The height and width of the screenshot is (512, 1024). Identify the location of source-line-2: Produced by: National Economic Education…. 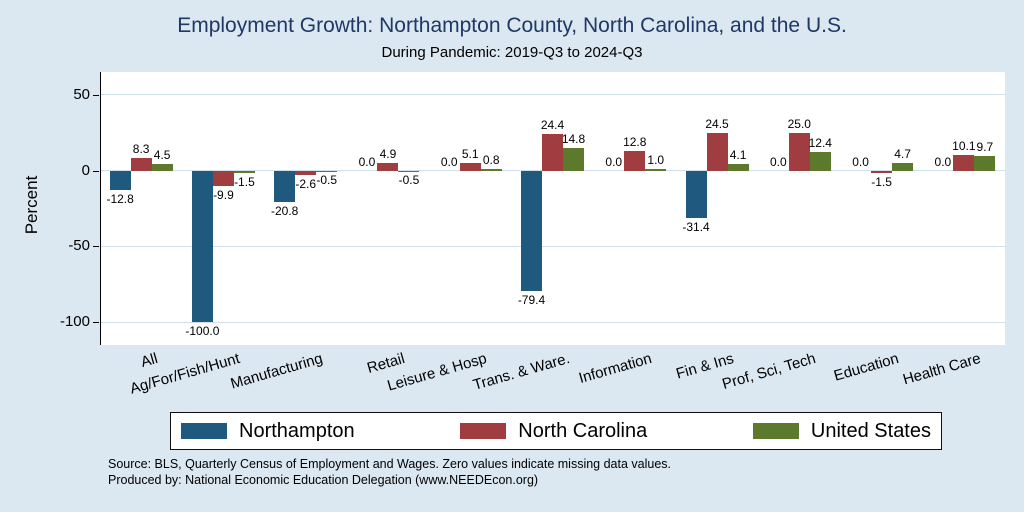
(323, 480).